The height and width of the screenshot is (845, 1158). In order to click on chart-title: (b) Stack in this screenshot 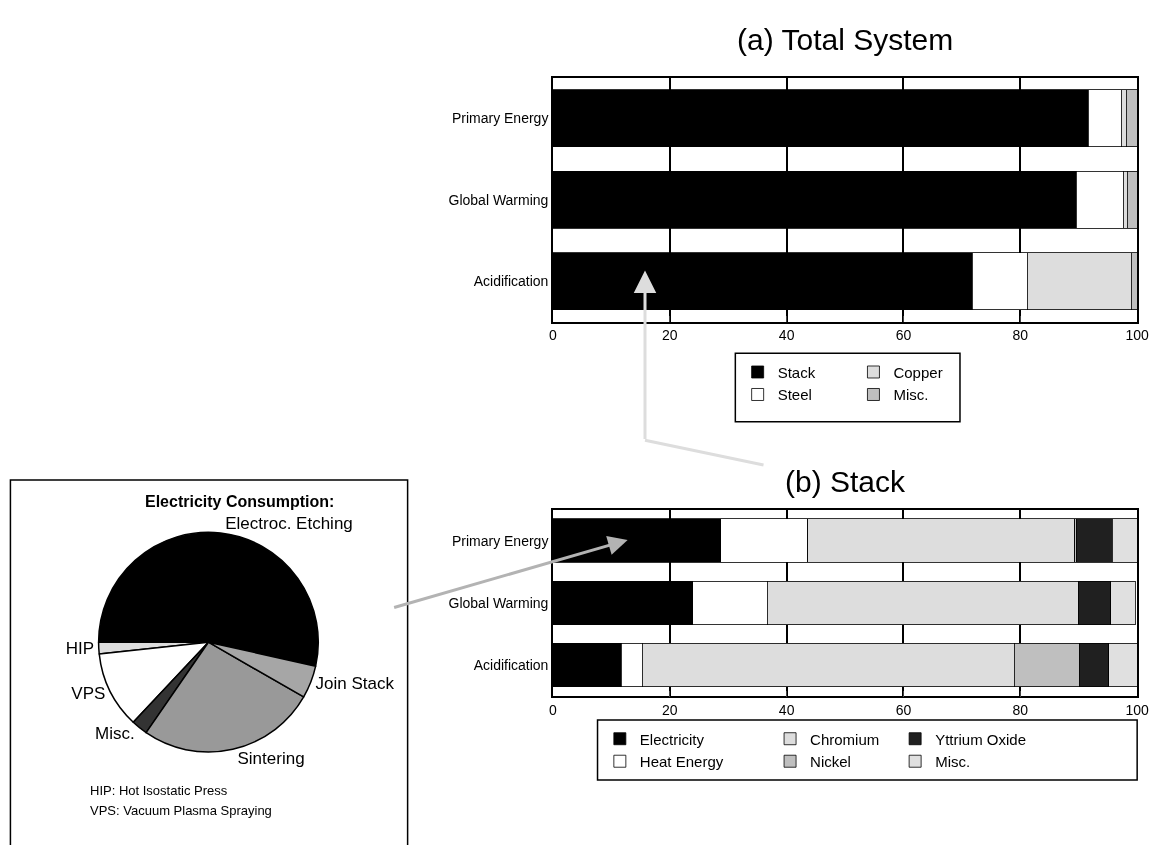, I will do `click(846, 481)`.